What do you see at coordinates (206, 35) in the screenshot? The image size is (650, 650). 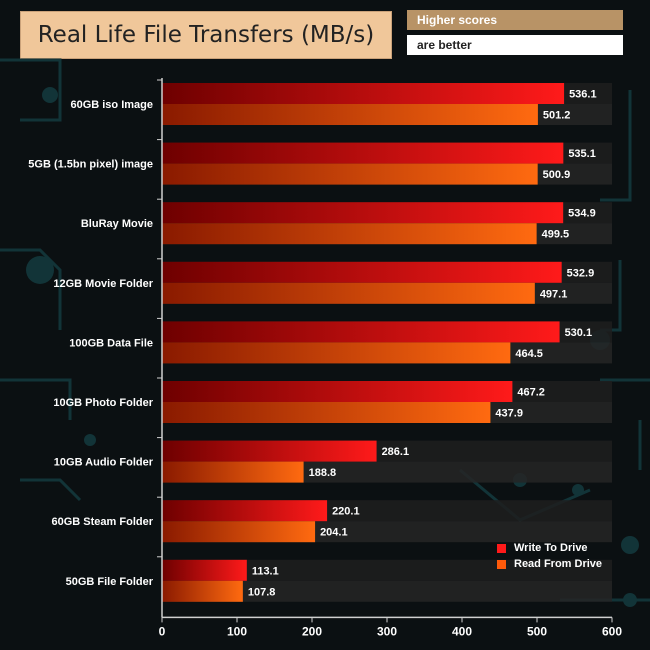 I see `chart-title: Real Life File Transfers (MB/s)` at bounding box center [206, 35].